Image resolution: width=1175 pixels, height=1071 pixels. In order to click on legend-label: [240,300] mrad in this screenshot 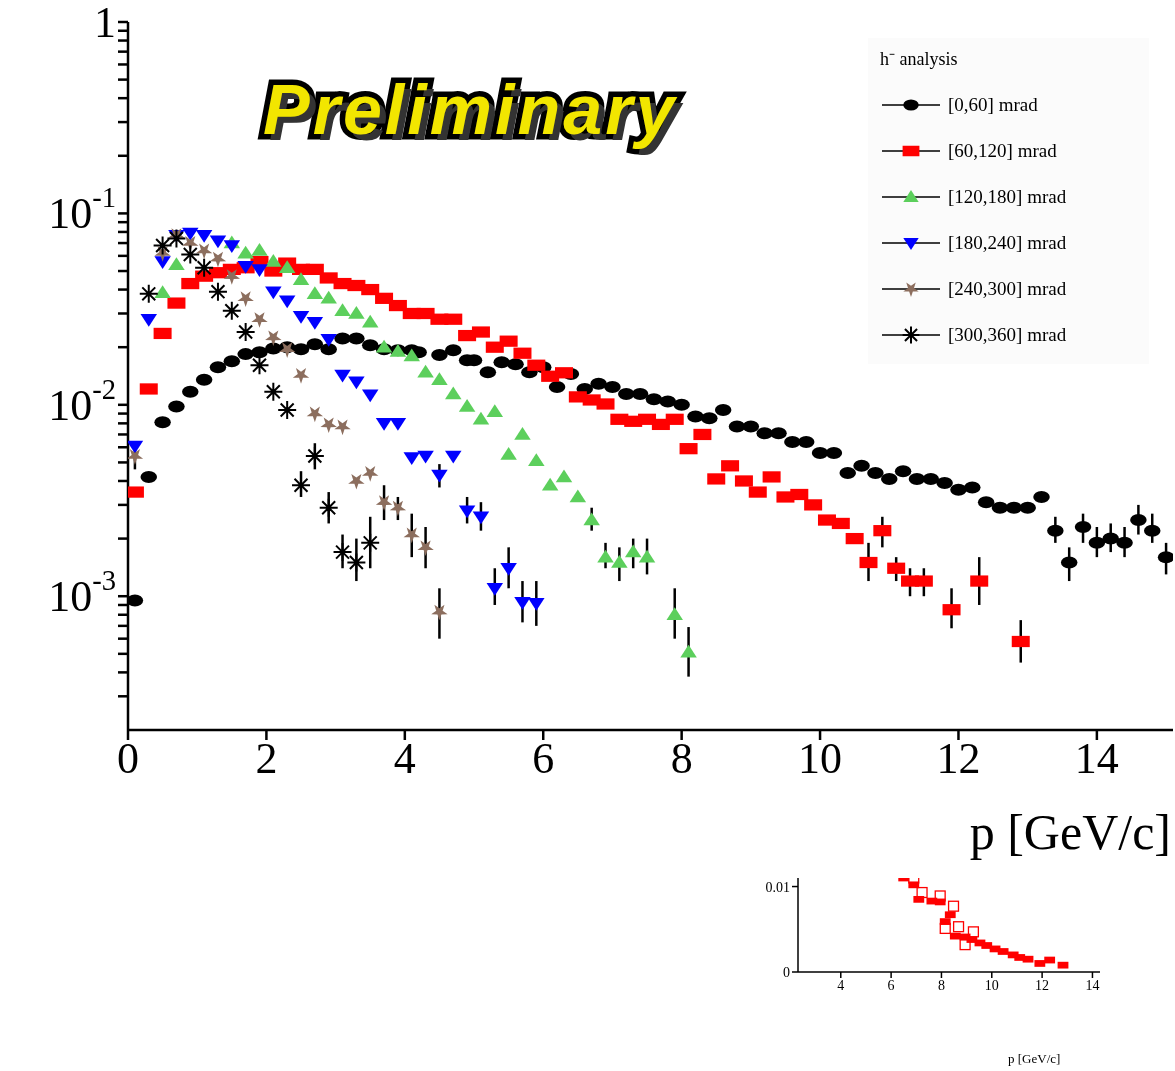, I will do `click(1007, 289)`.